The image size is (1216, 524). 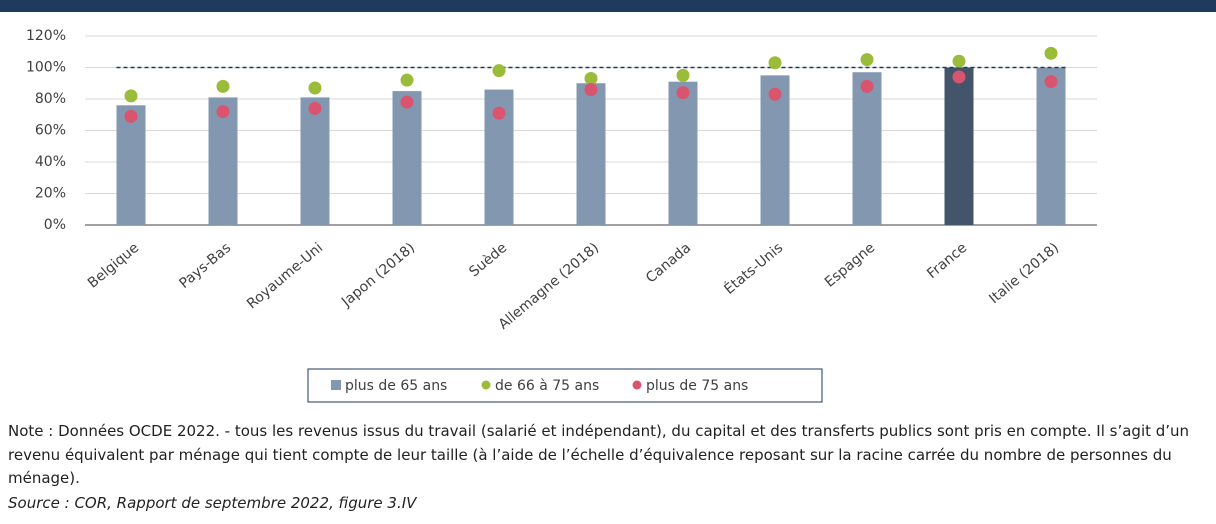 I want to click on y-tick-label: 60%, so click(x=50, y=131).